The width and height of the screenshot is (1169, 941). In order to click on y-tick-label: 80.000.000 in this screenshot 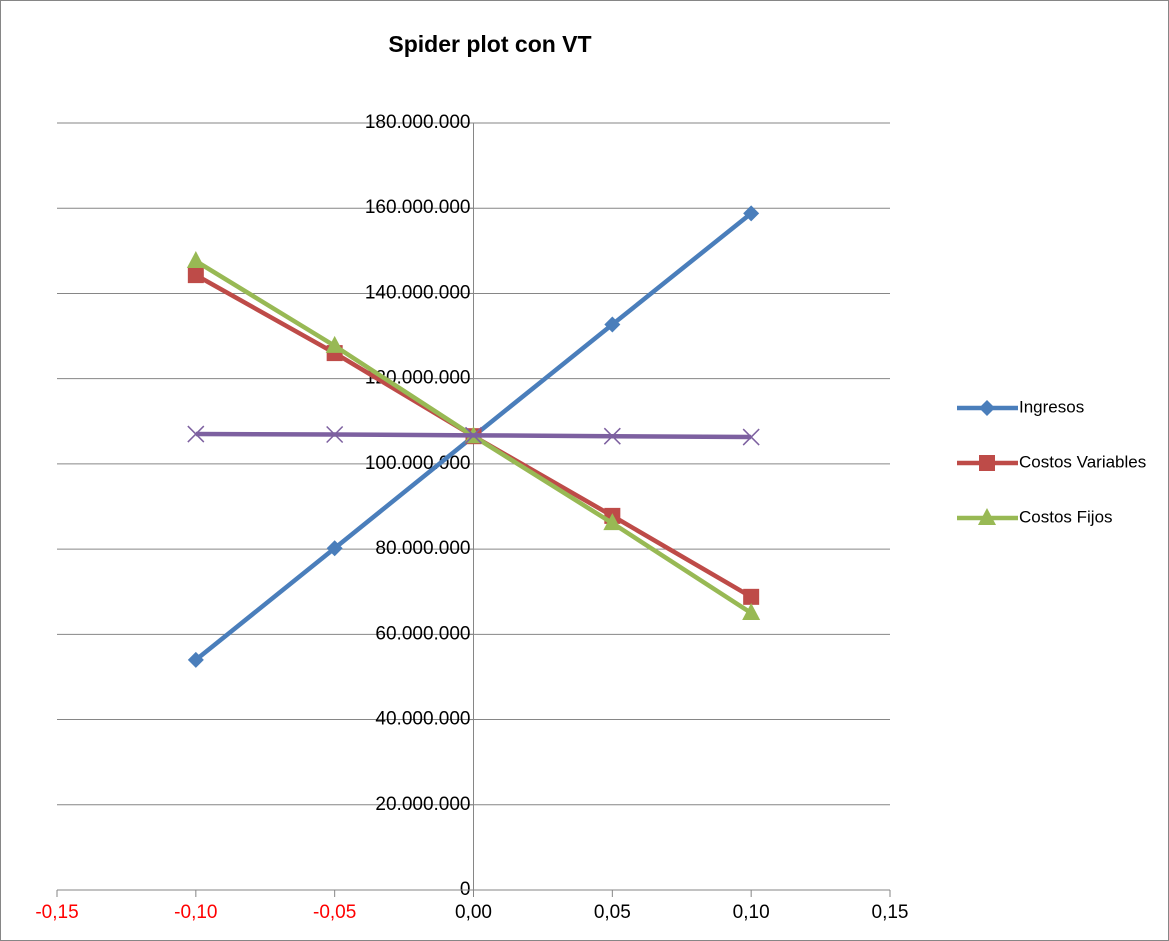, I will do `click(422, 548)`.